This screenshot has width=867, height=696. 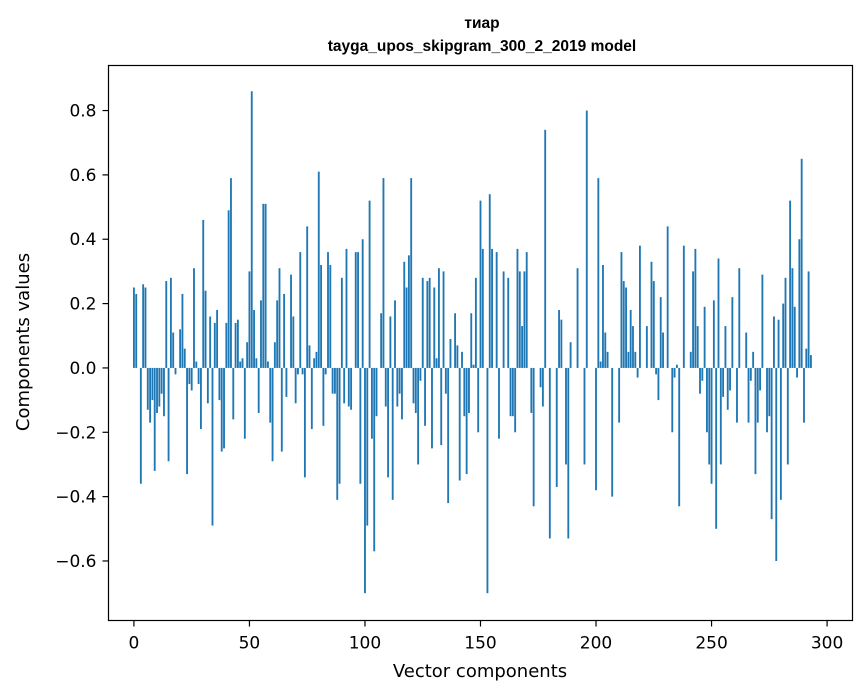 I want to click on x-tick-label: 300, so click(x=827, y=644).